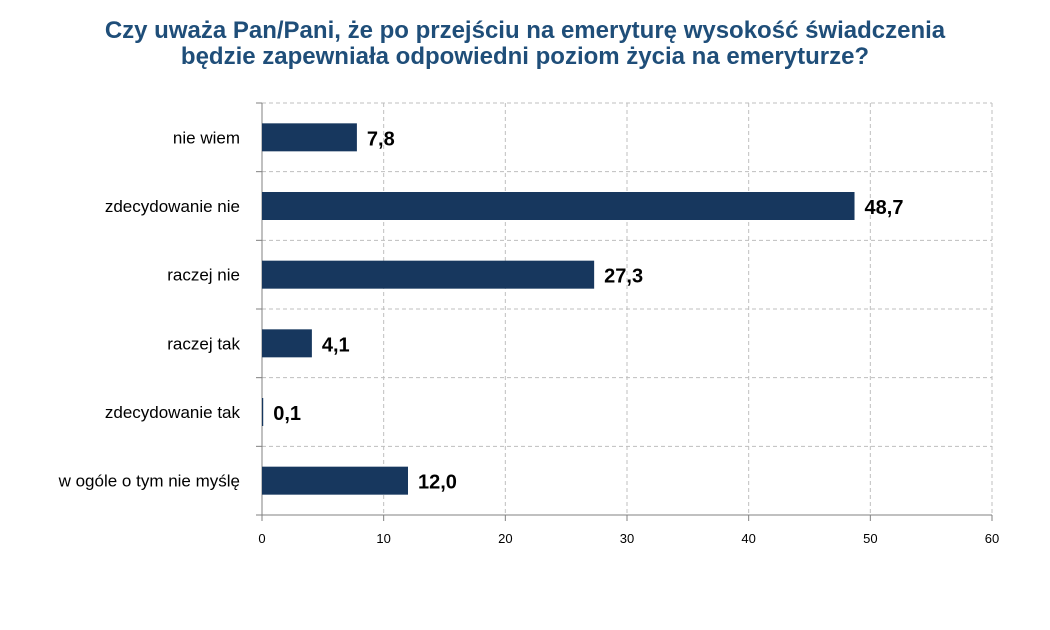  Describe the element at coordinates (870, 538) in the screenshot. I see `x-tick-label: 50` at that location.